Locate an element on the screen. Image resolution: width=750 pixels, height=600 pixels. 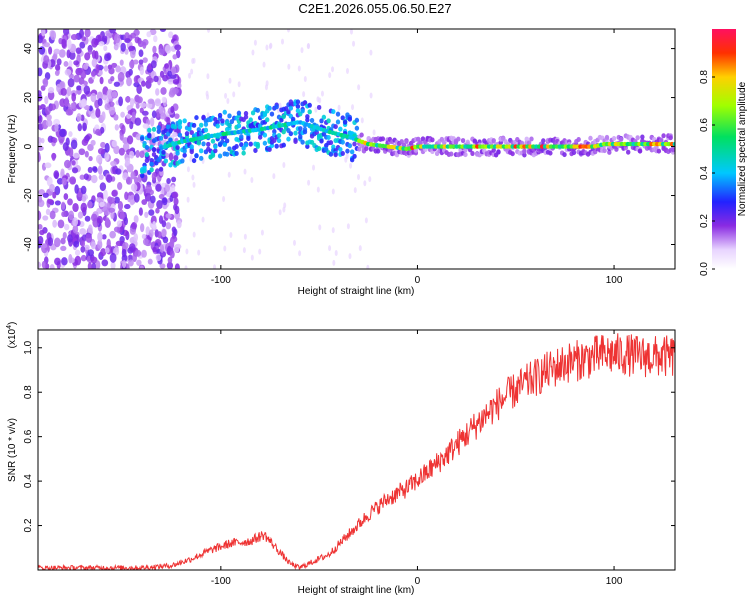
snr-x-tick-label: -100 is located at coordinates (221, 581).